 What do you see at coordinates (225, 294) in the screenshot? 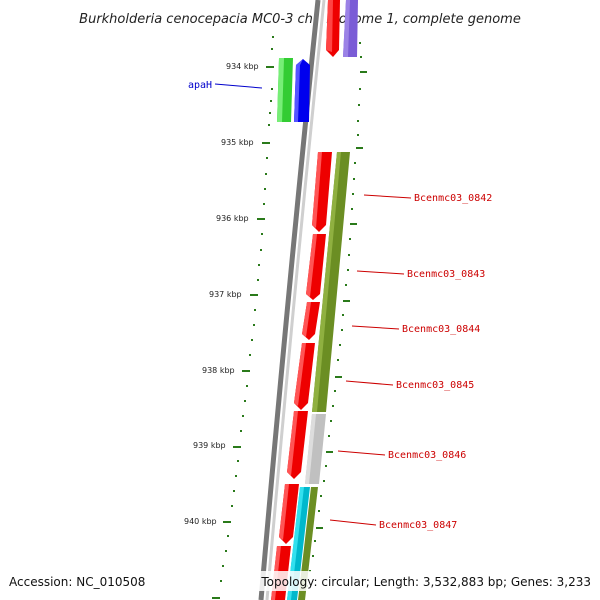
I see `tick-label: 937 kbp` at bounding box center [225, 294].